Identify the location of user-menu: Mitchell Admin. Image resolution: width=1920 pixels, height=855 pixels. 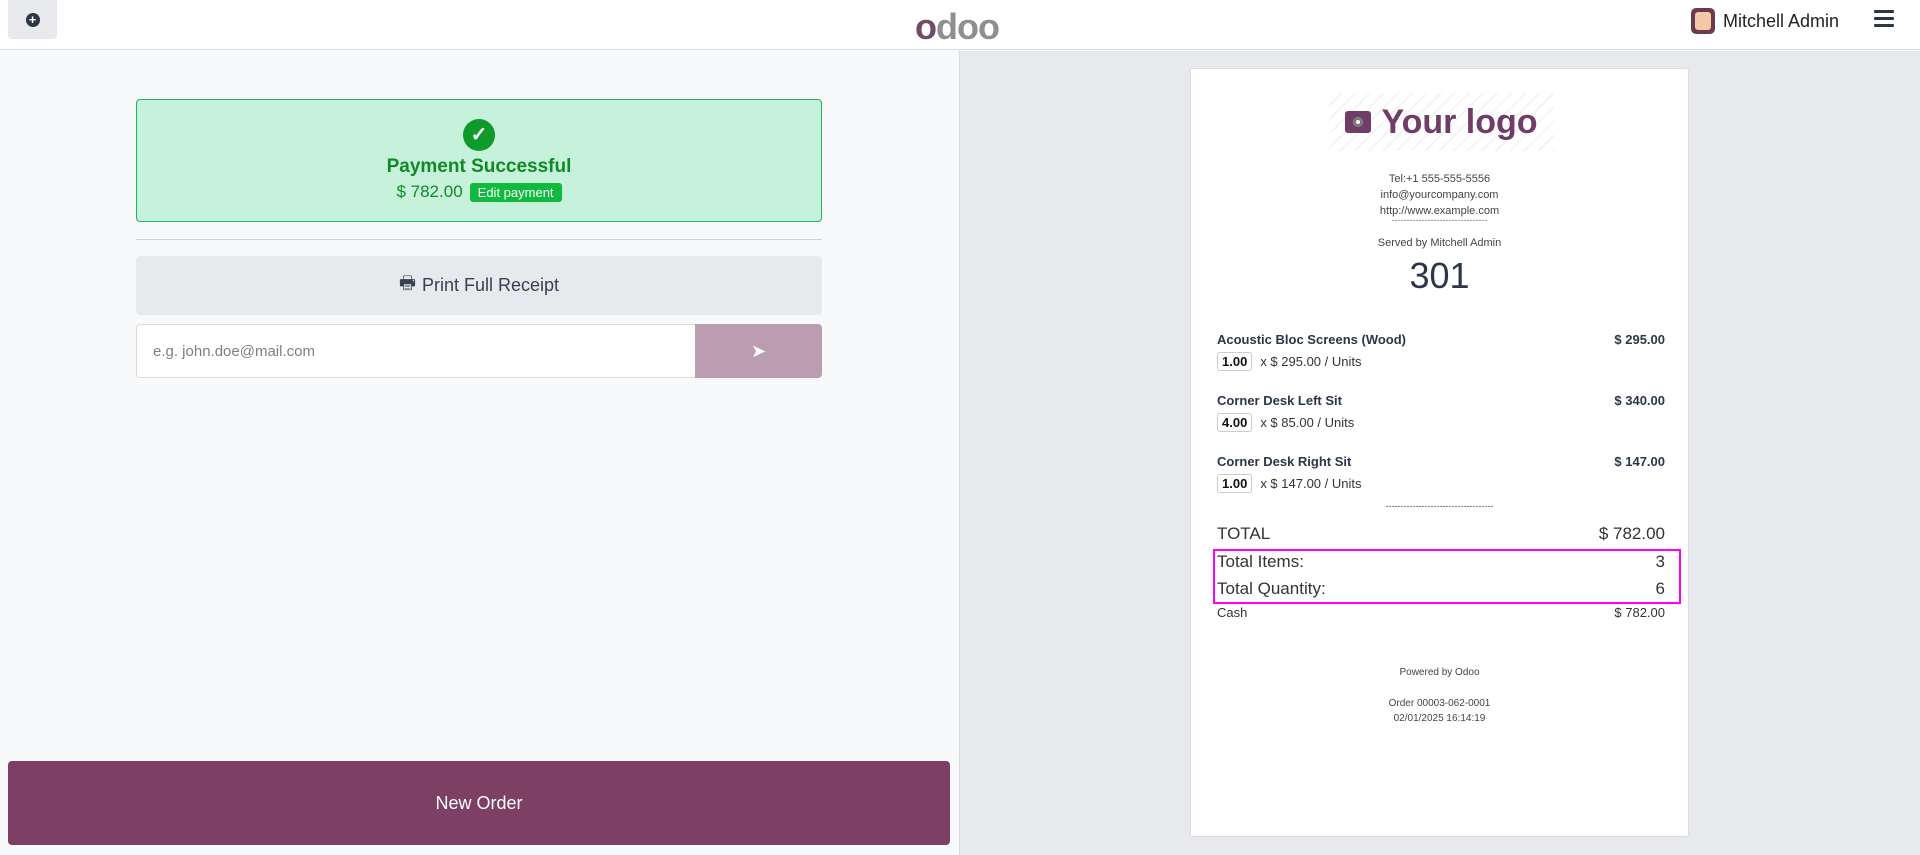
(1765, 21).